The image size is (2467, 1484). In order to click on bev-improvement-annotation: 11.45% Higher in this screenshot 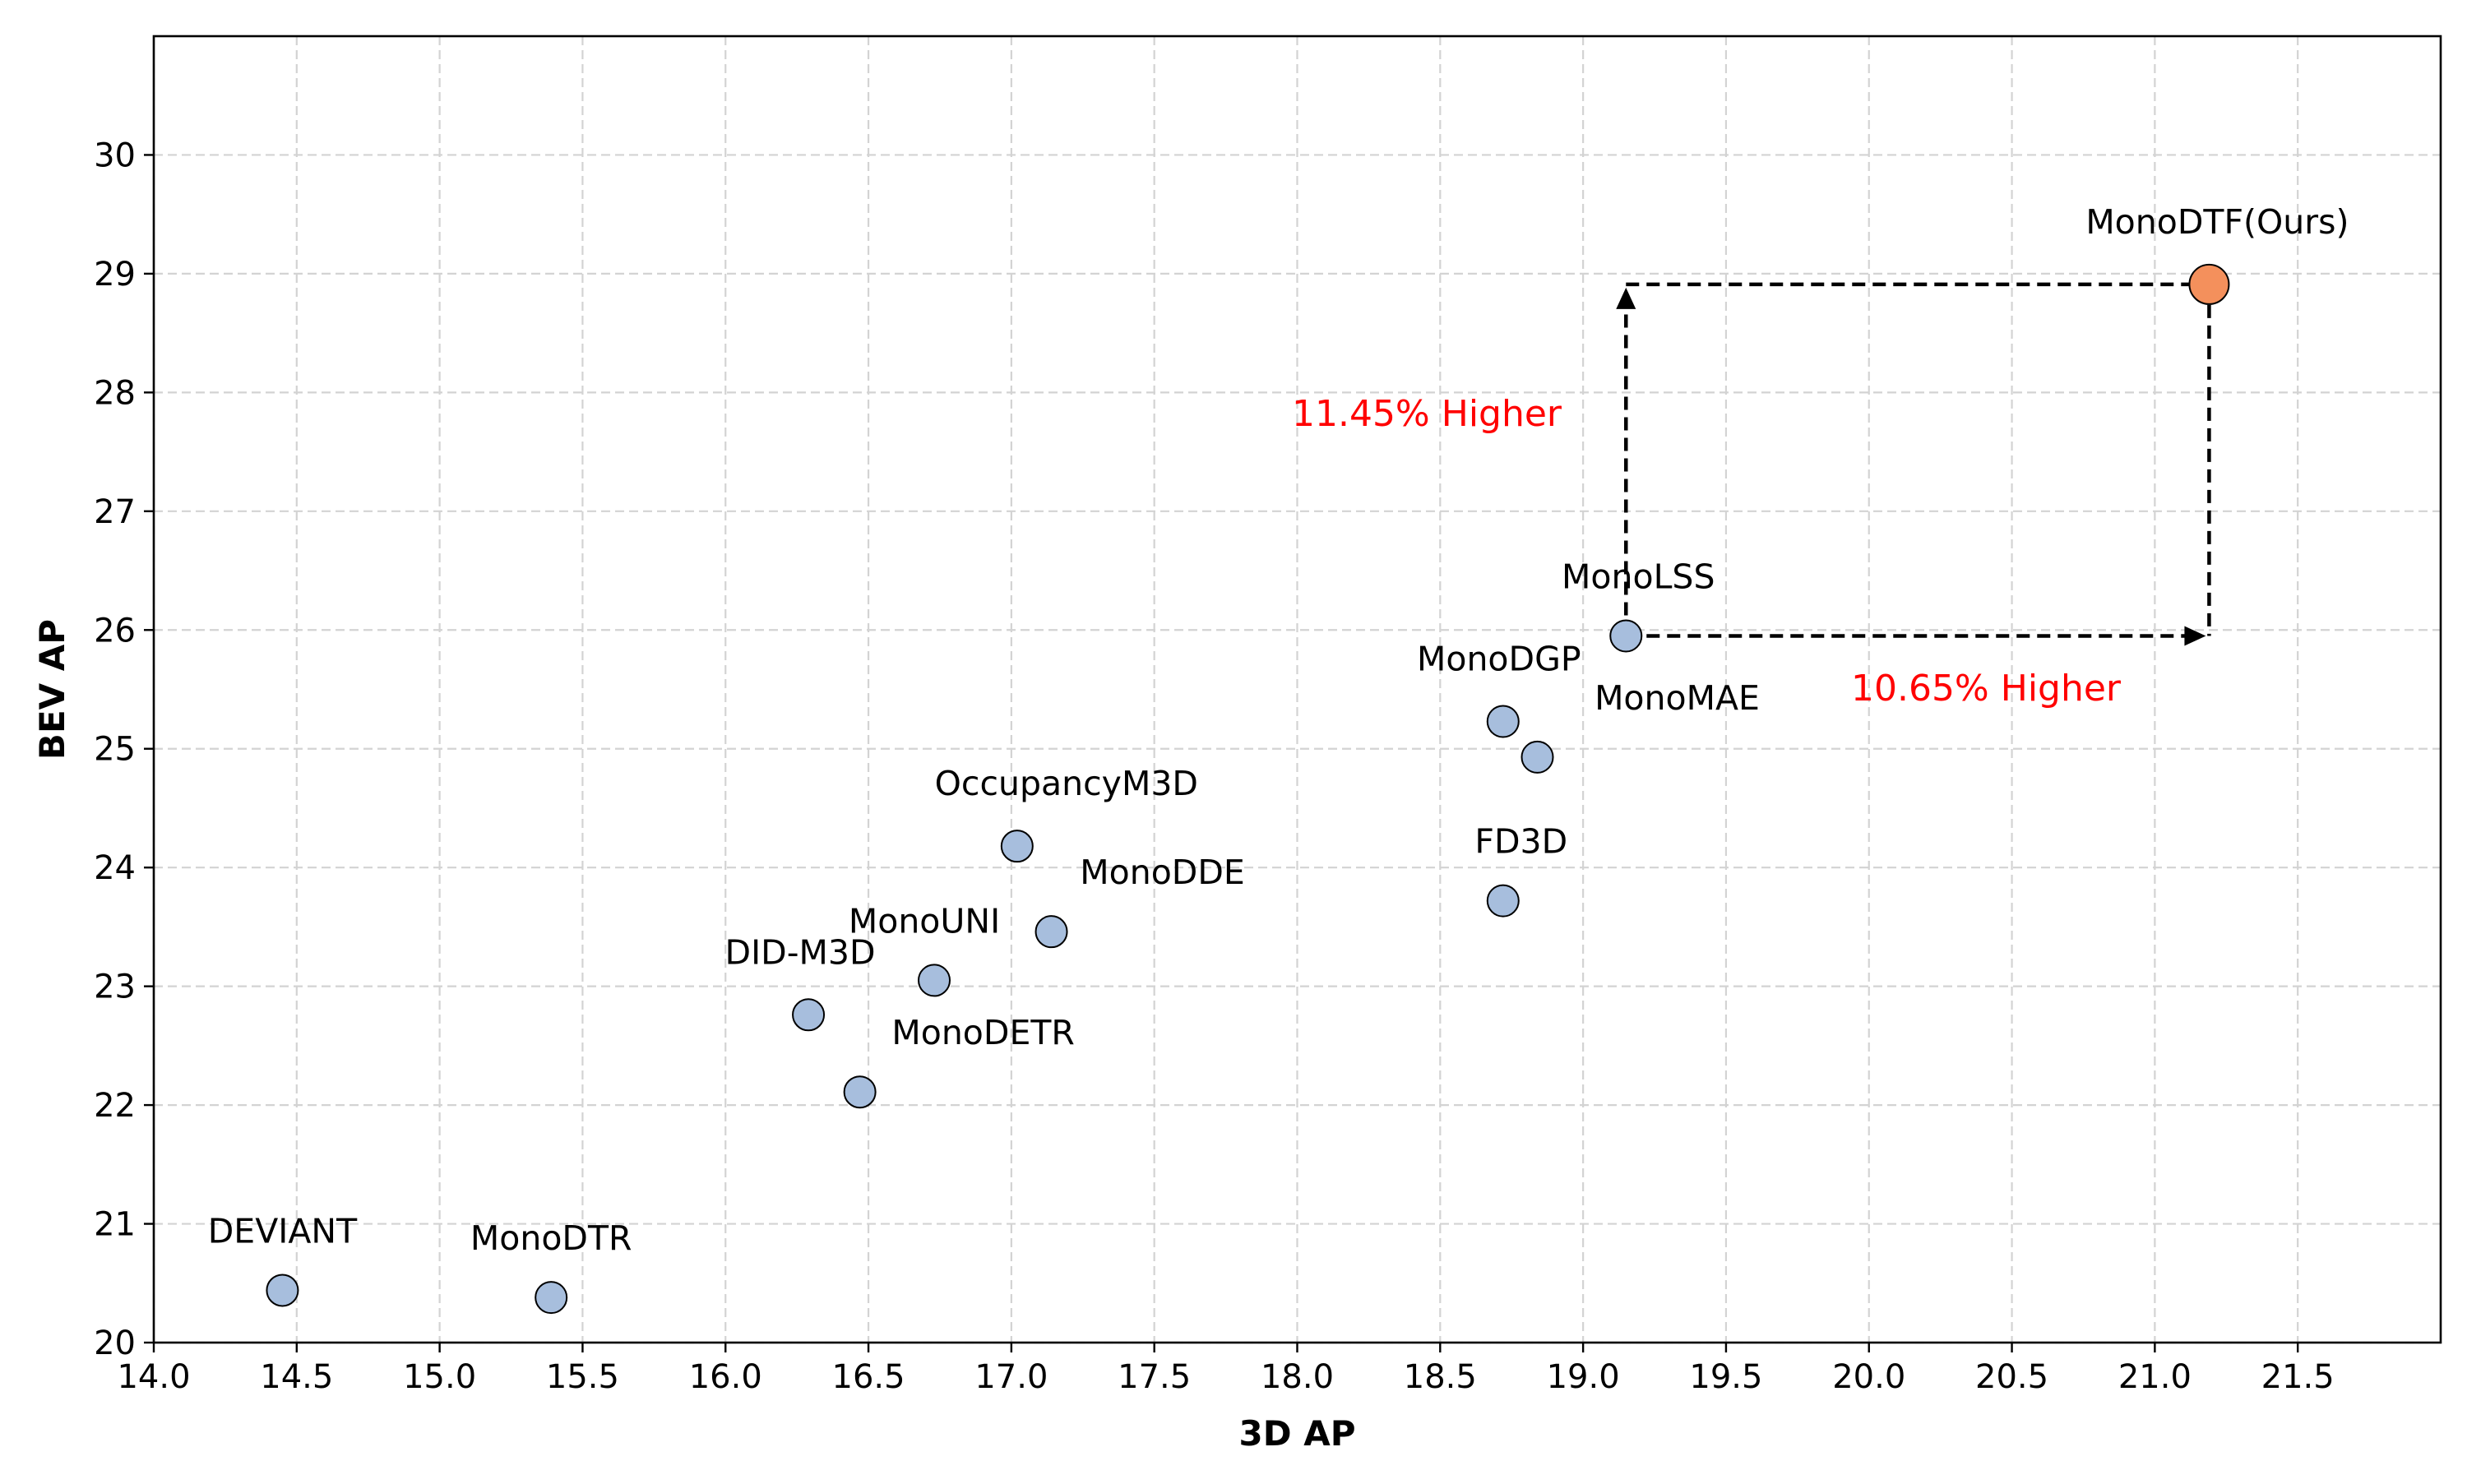, I will do `click(1427, 414)`.